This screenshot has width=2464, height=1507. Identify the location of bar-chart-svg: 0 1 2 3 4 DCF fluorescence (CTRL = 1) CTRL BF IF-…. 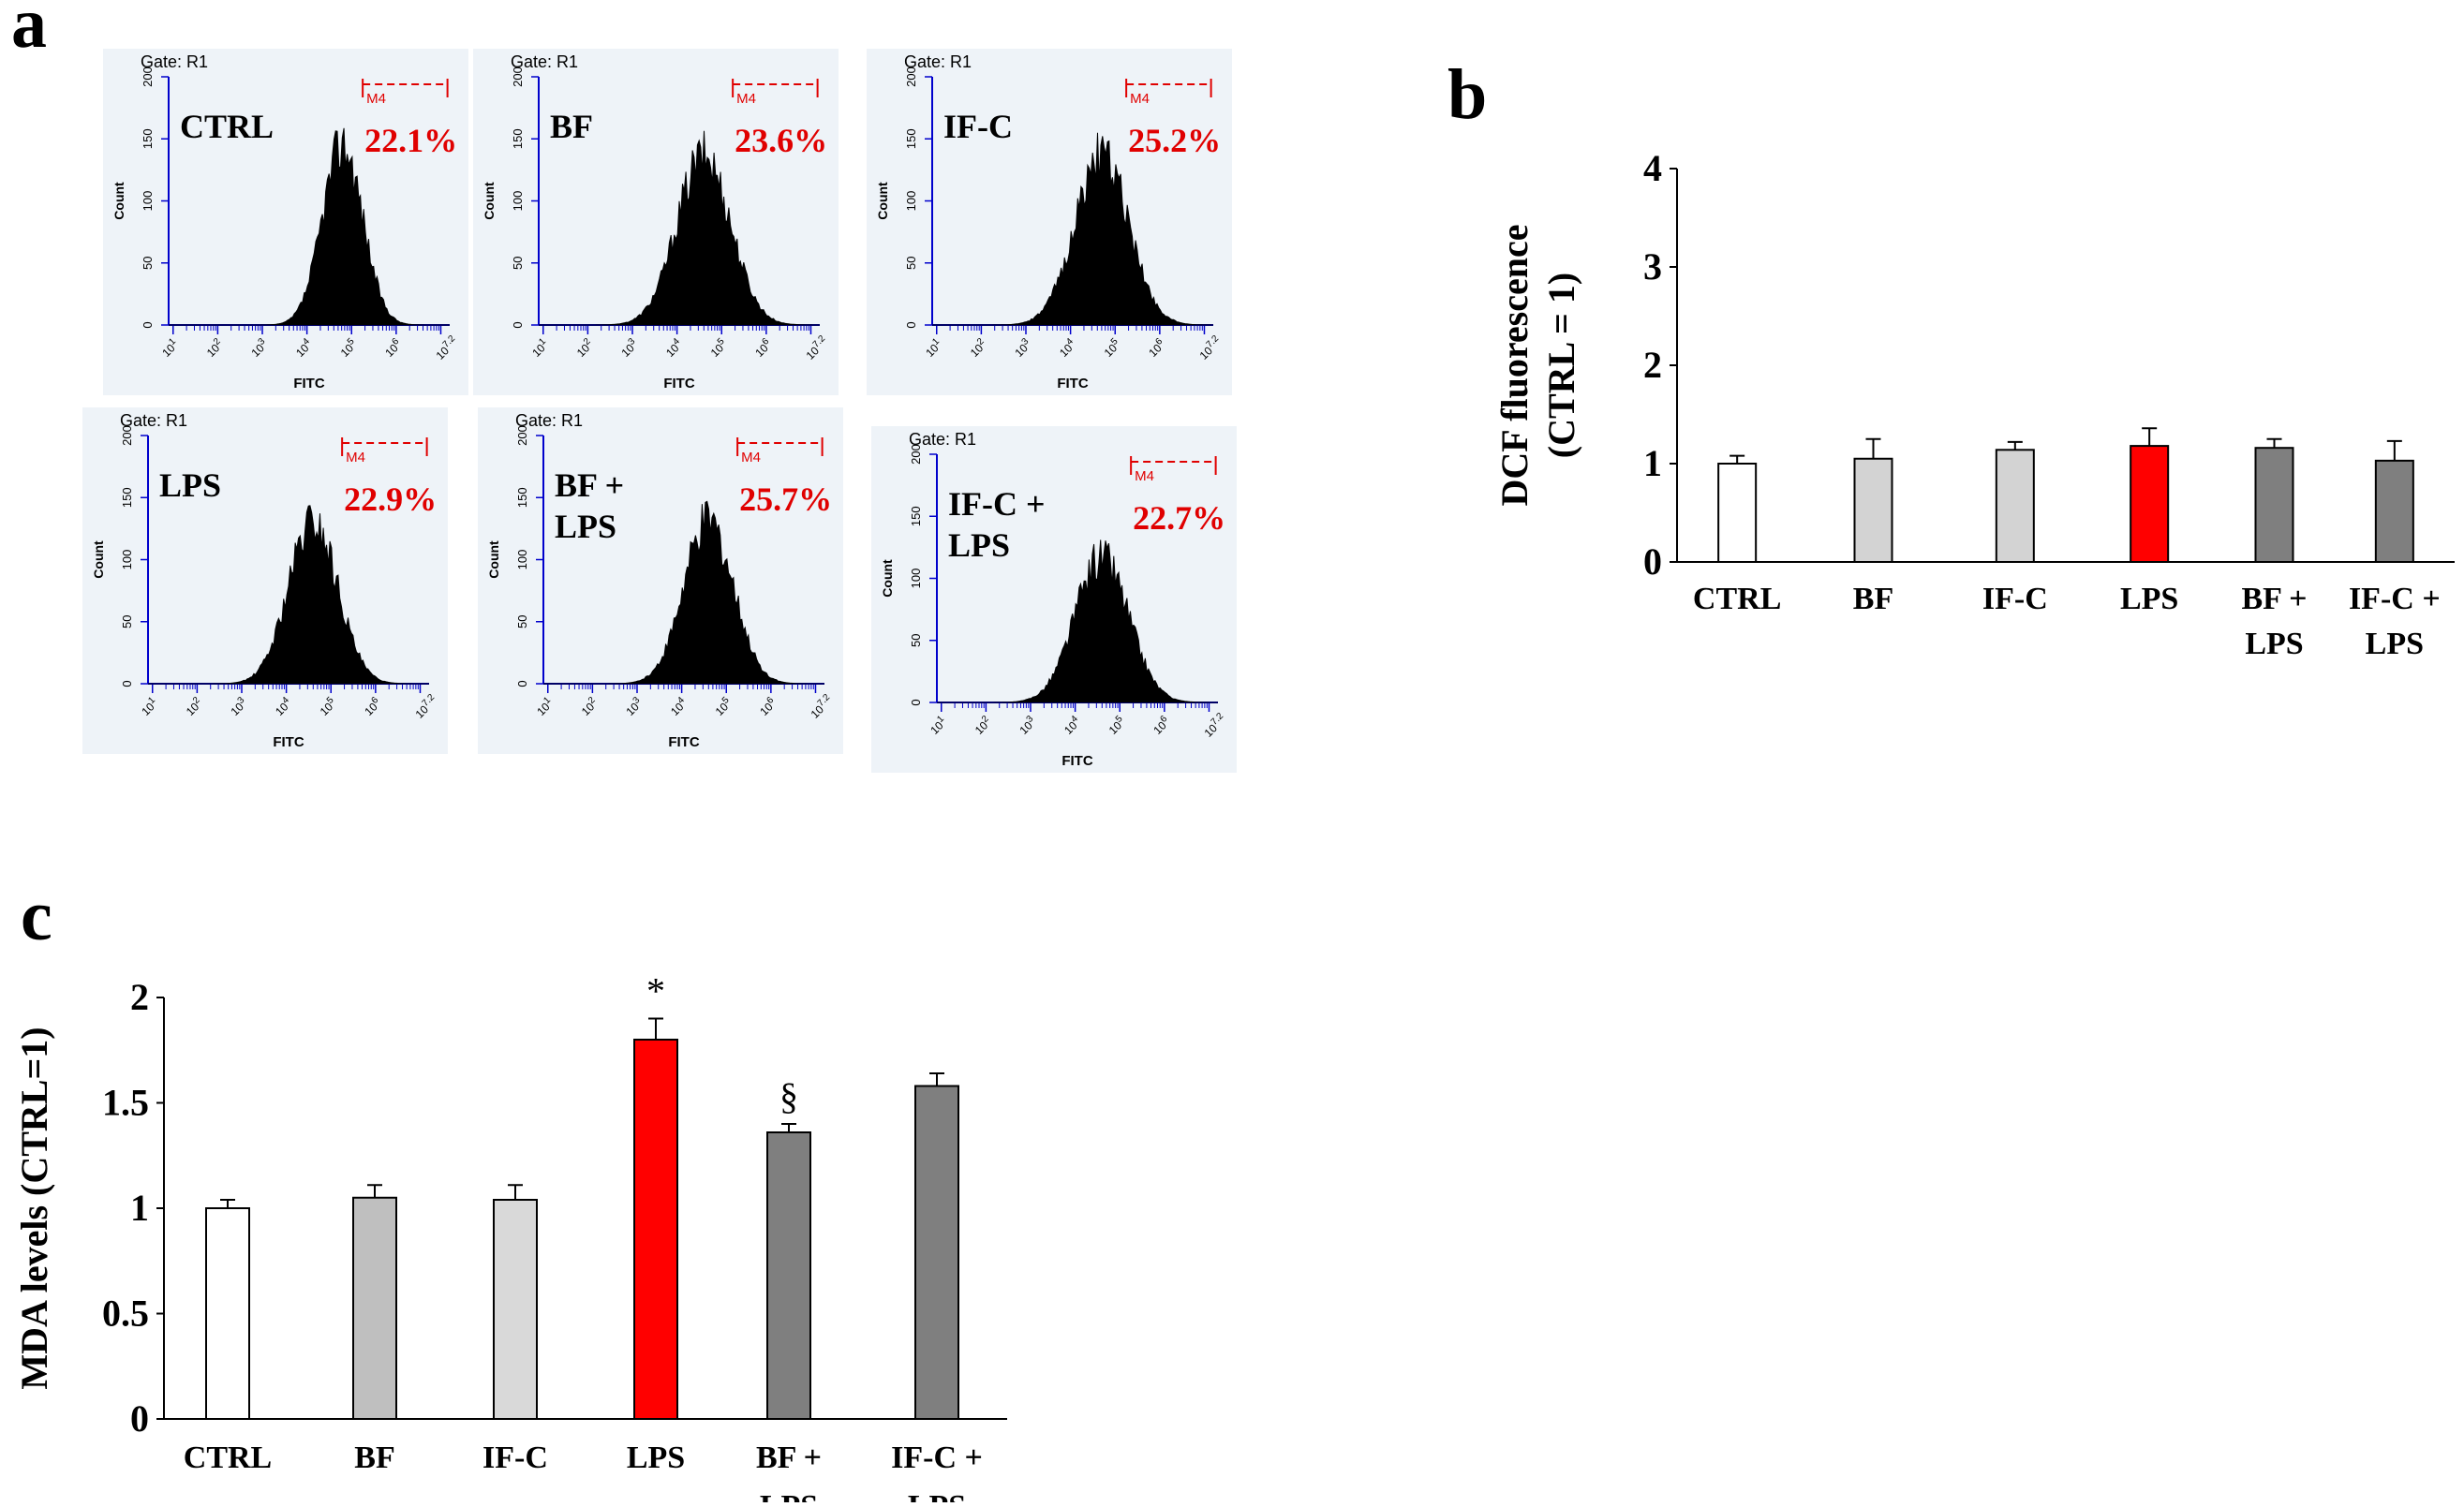
(1974, 404).